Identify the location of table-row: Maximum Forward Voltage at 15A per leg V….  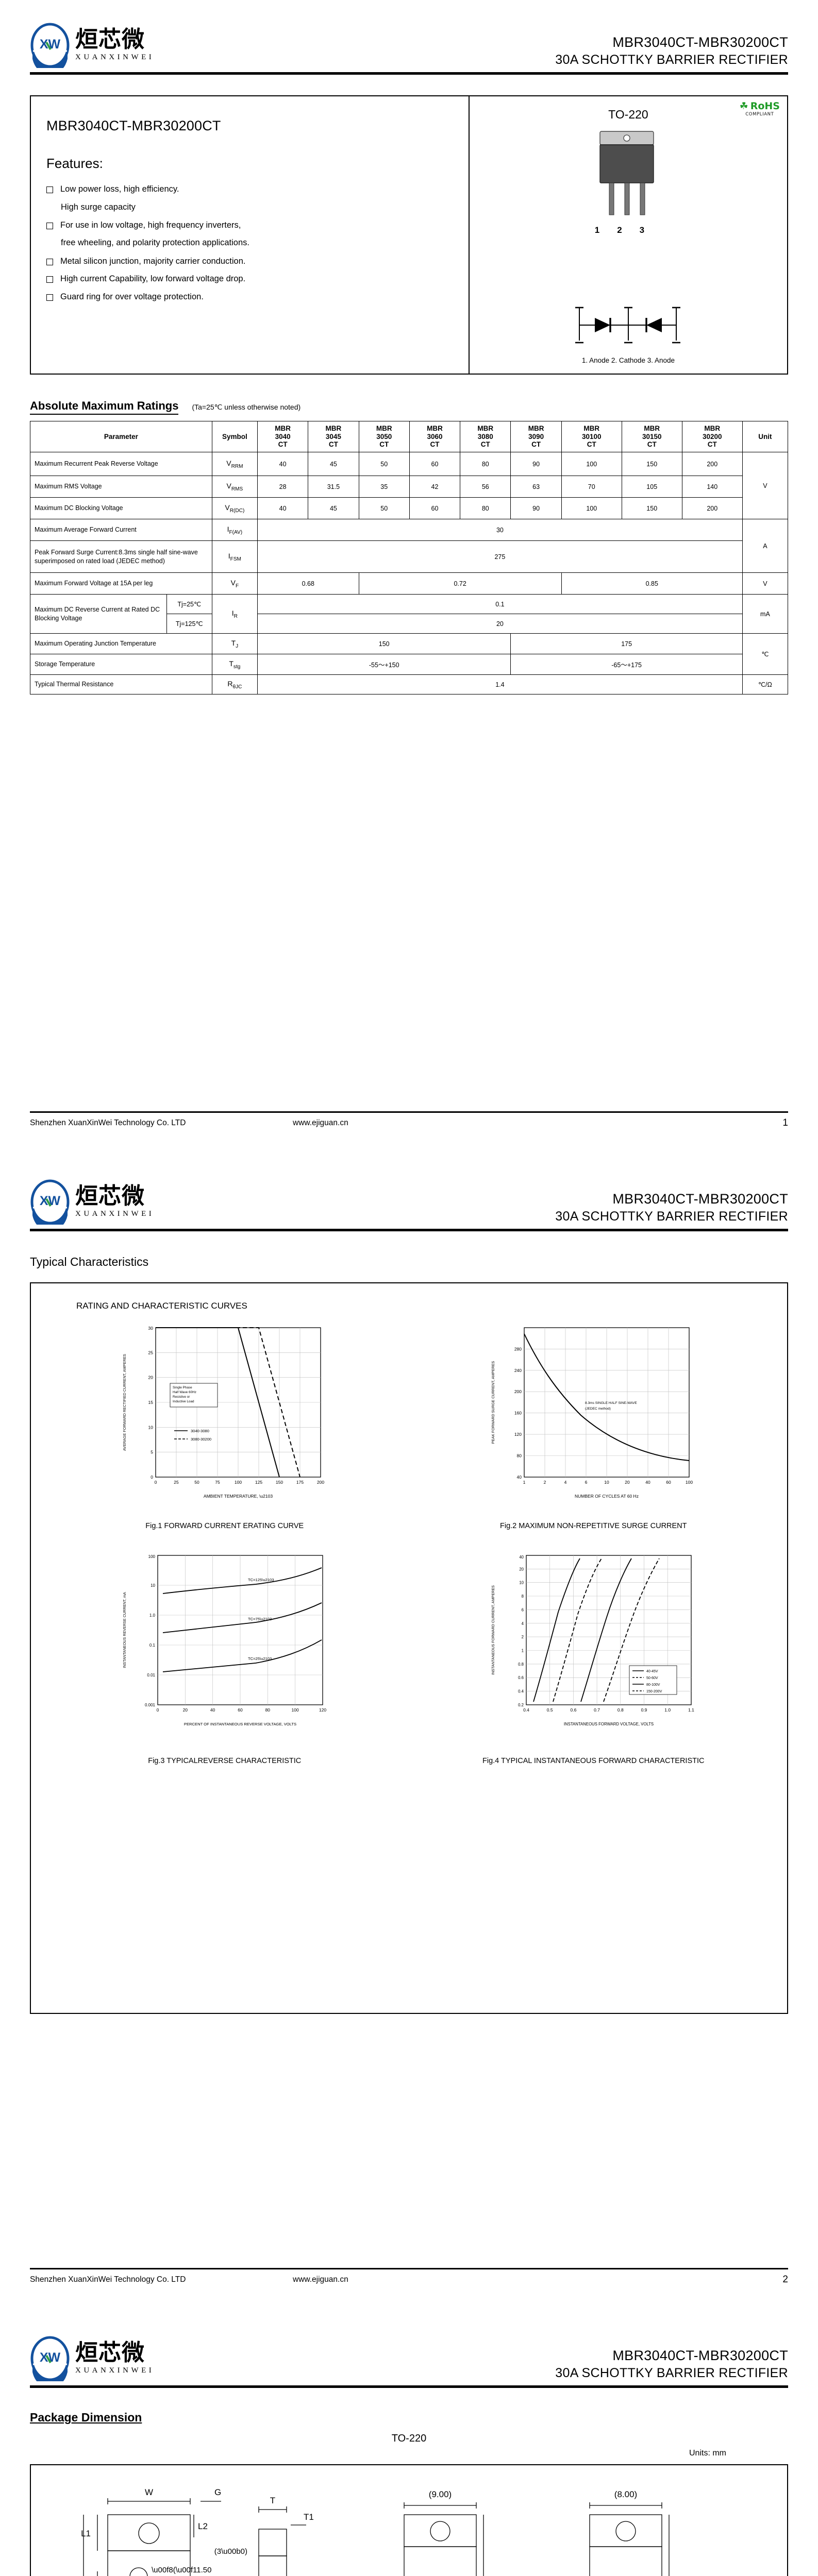
(409, 583).